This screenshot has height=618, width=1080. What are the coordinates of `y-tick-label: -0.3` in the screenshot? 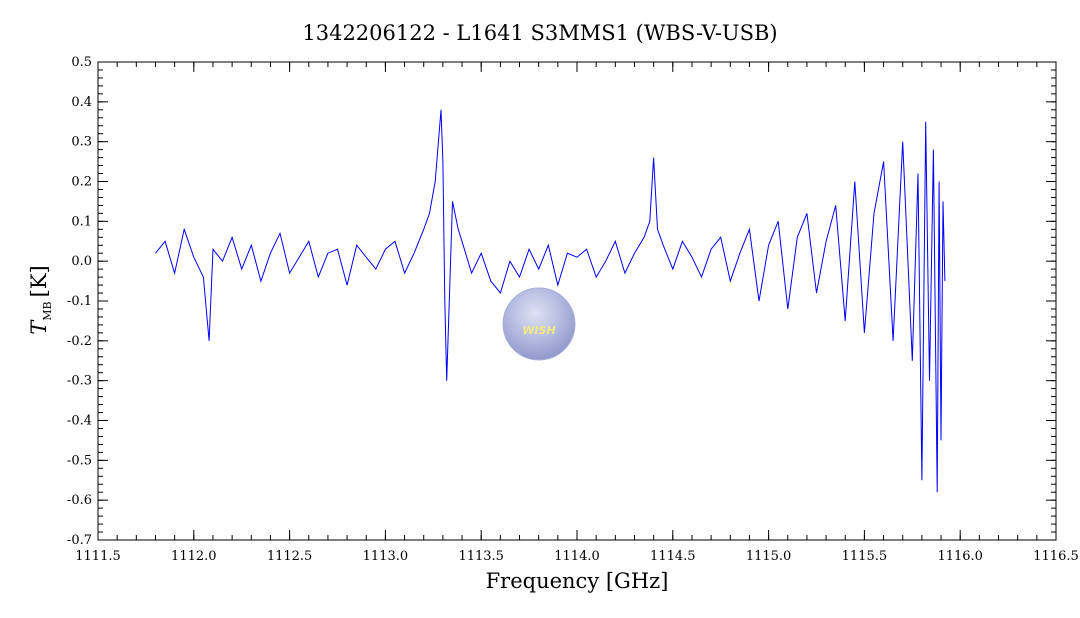 It's located at (79, 381).